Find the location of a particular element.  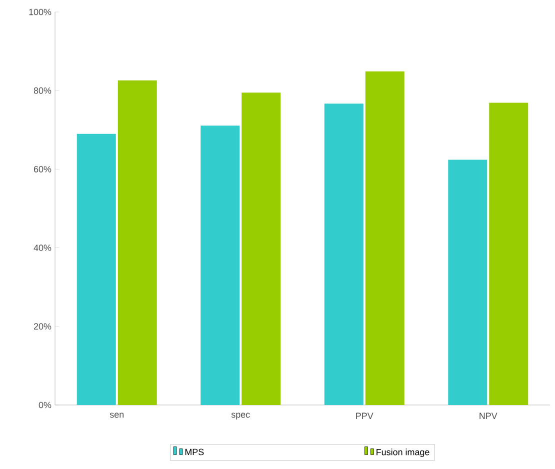

legend-label: Fusion image is located at coordinates (403, 453).